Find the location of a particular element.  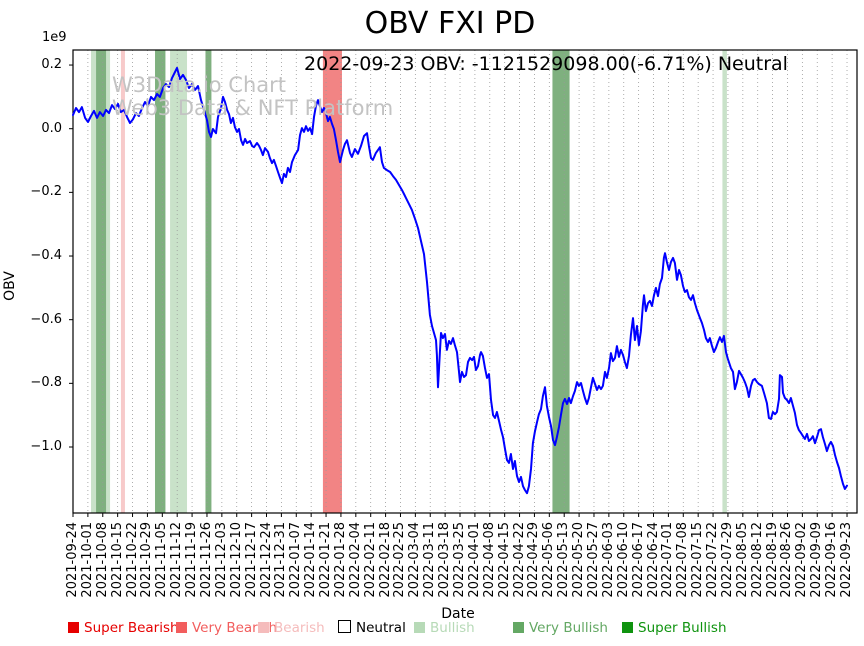

legend-item-super-bullish: Super Bullish is located at coordinates (674, 628).